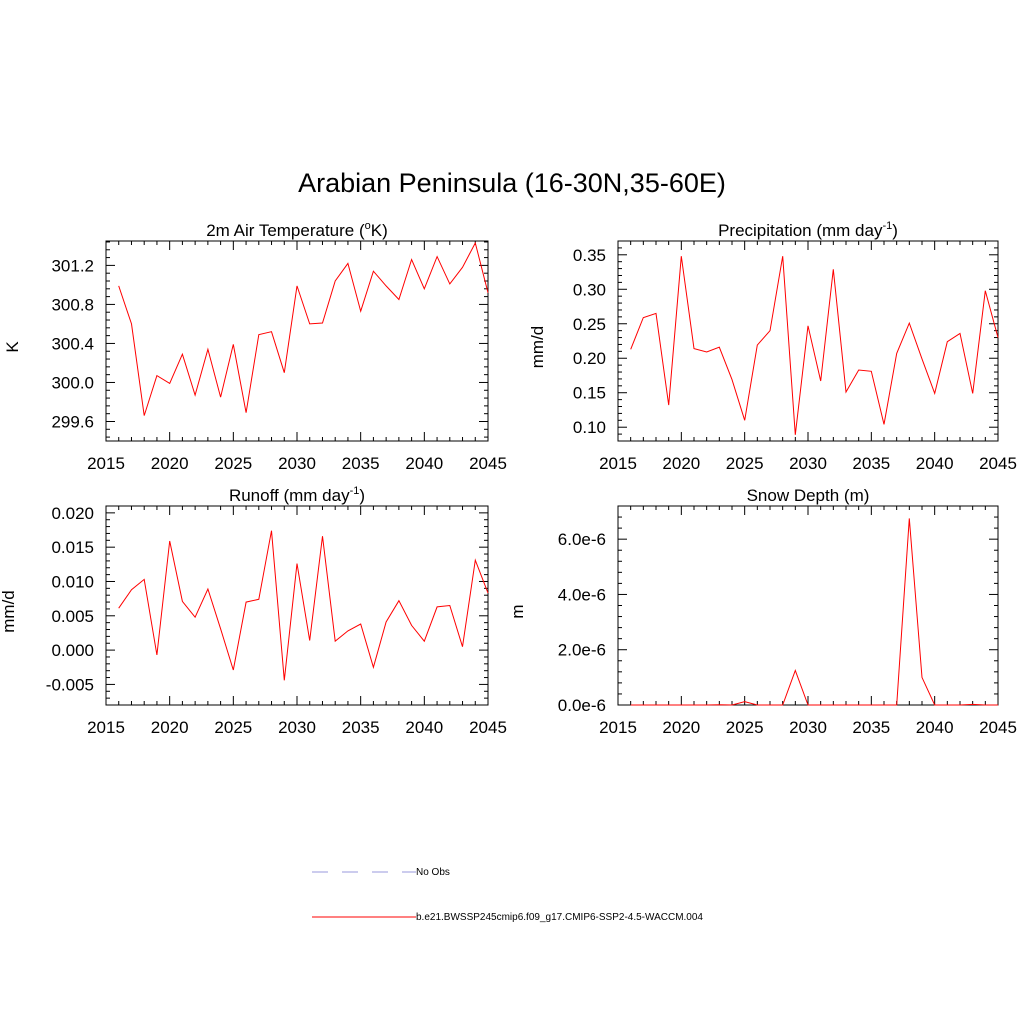  Describe the element at coordinates (72, 616) in the screenshot. I see `panel-3-ytick-label: 0.005` at that location.